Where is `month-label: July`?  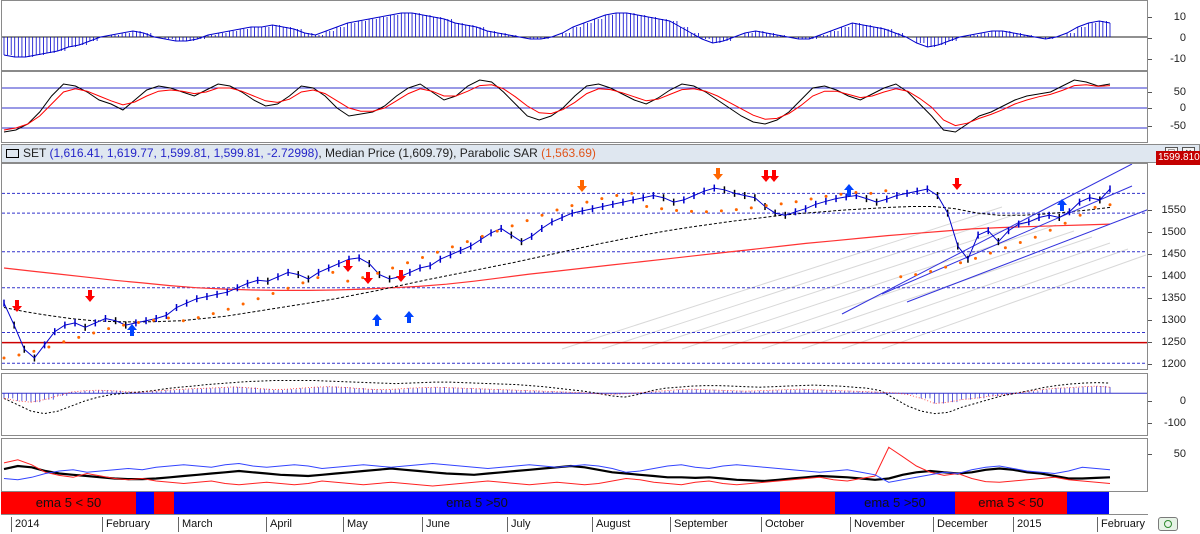
month-label: July is located at coordinates (519, 524).